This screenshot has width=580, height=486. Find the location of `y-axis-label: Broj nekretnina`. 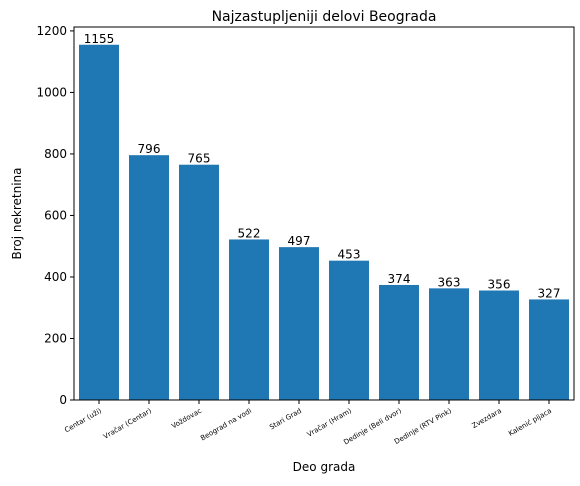

y-axis-label: Broj nekretnina is located at coordinates (17, 214).